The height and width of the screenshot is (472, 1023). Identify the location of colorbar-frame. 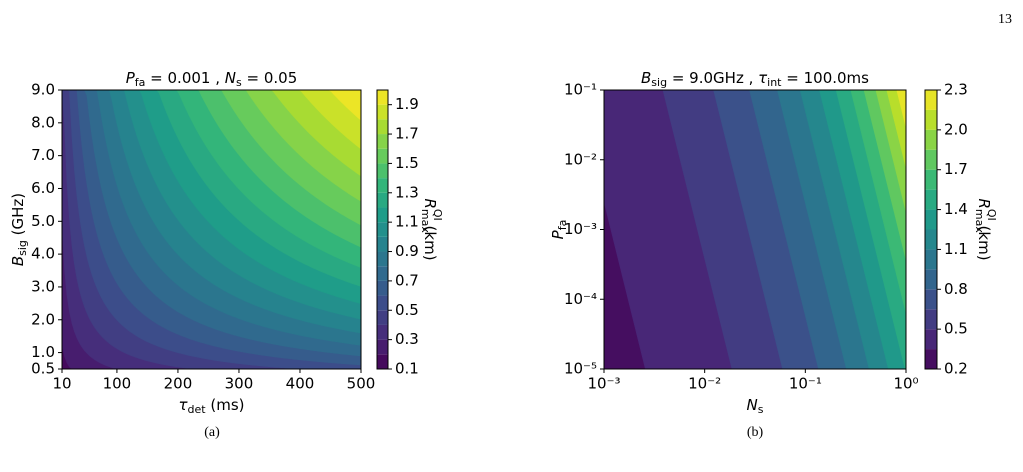
(931, 229).